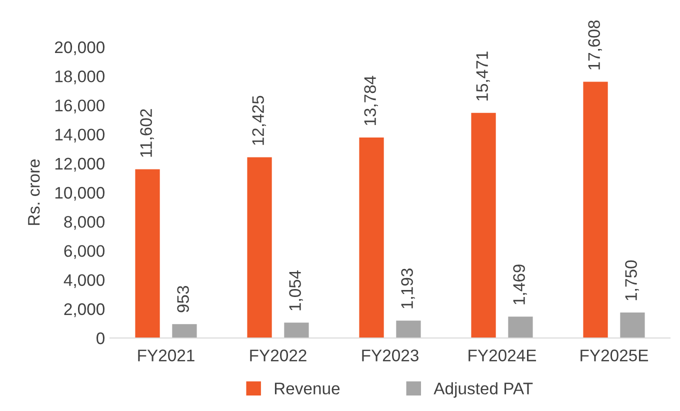  I want to click on x-tick-label: FY2025E, so click(614, 356).